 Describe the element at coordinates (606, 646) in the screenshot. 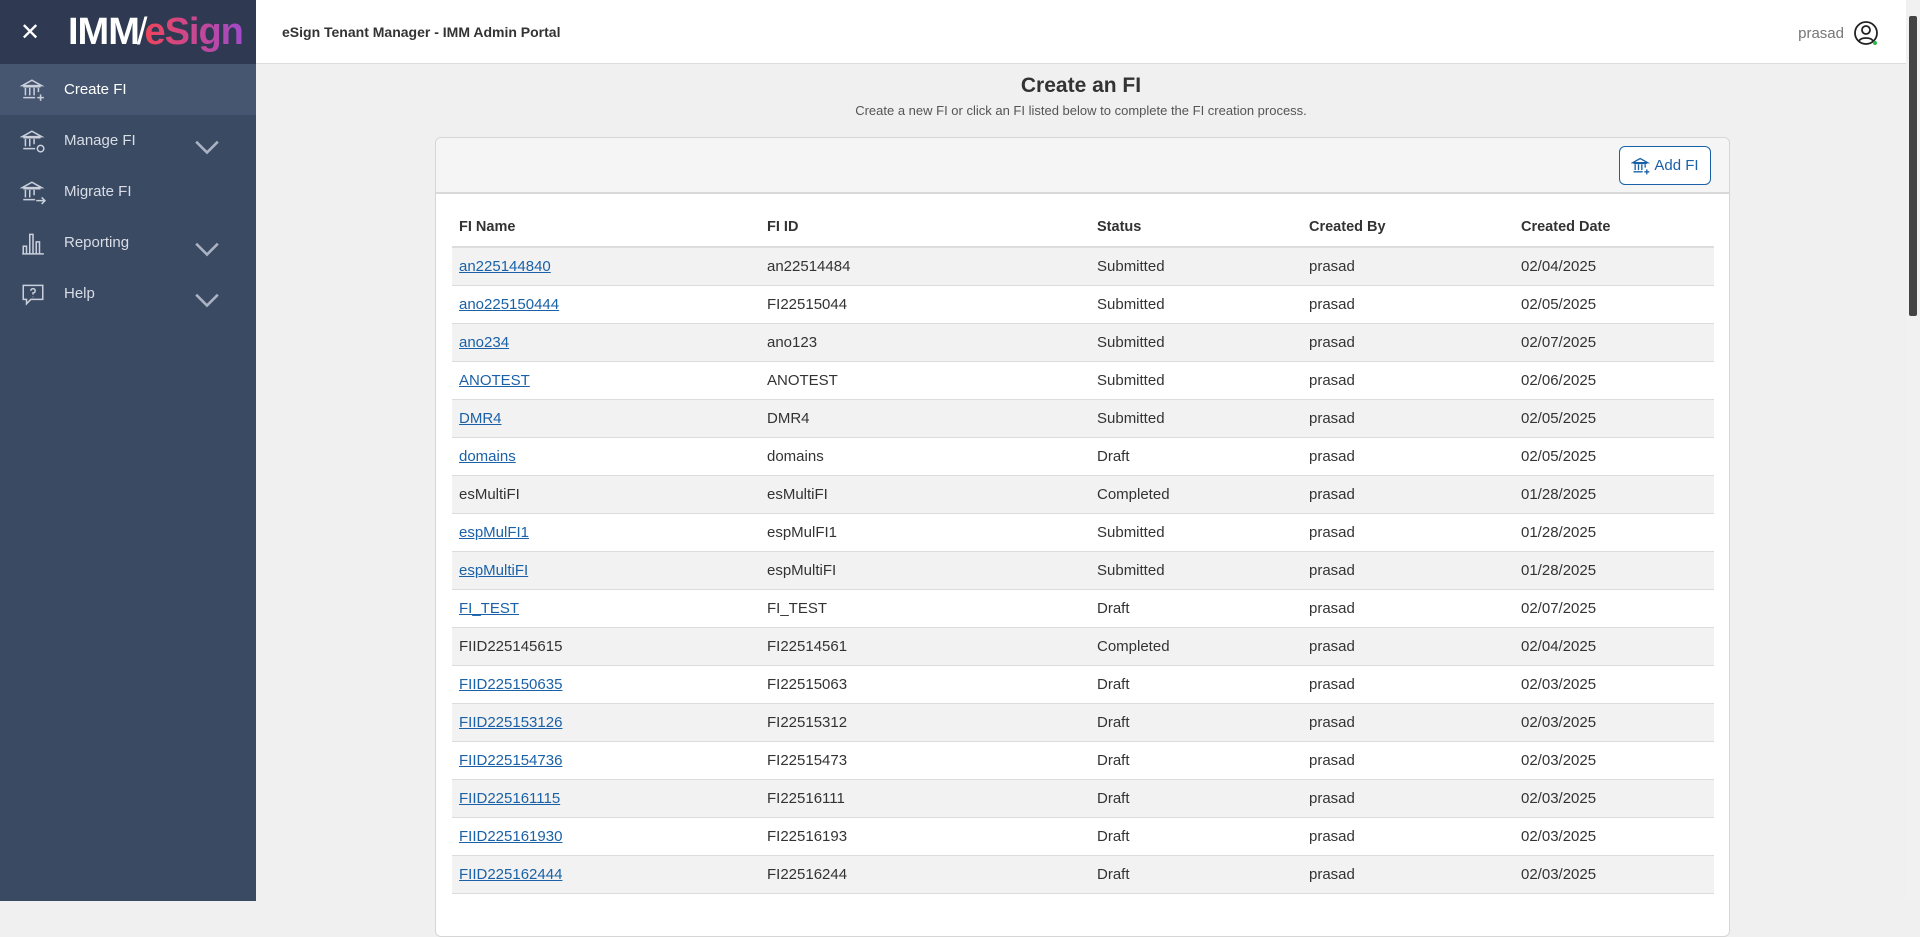

I see `cell-fi-name: FIID225145615` at that location.